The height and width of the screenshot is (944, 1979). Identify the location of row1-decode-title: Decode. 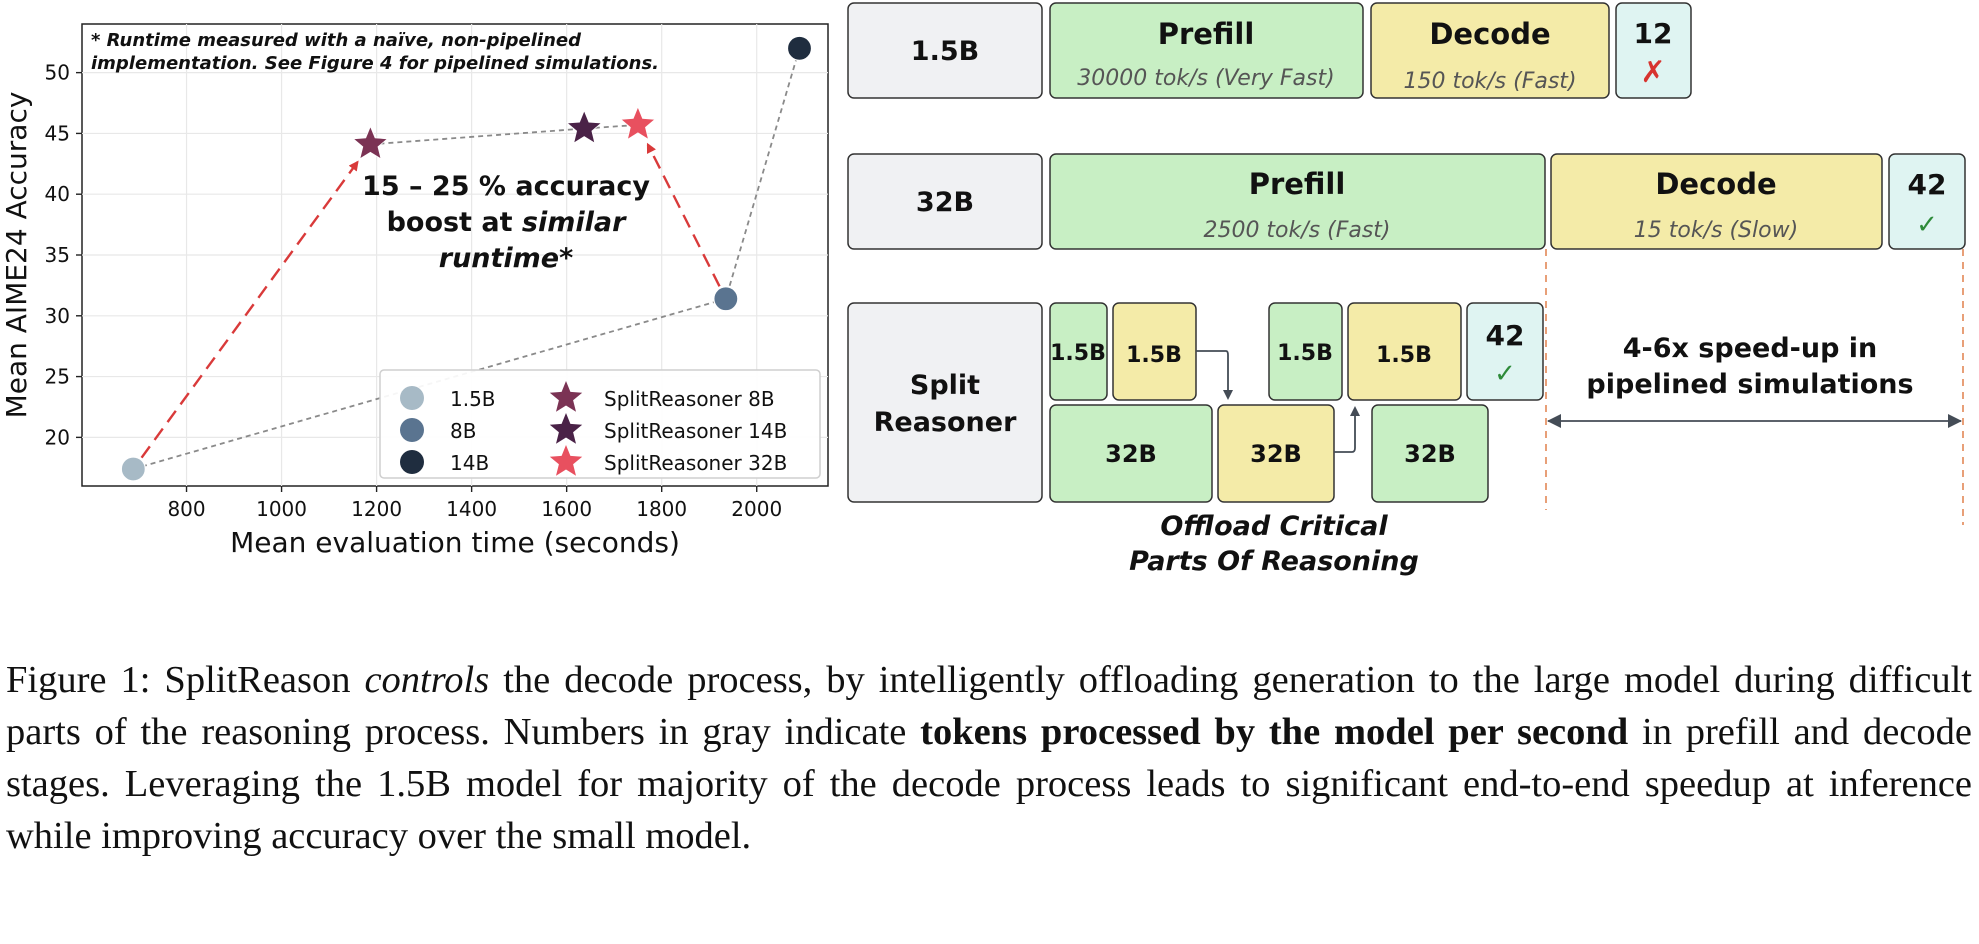
(1489, 34).